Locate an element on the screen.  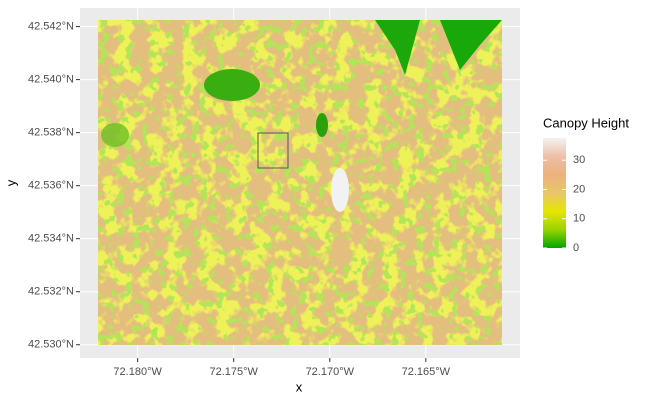
colorbar-tick-label: 30 is located at coordinates (579, 160).